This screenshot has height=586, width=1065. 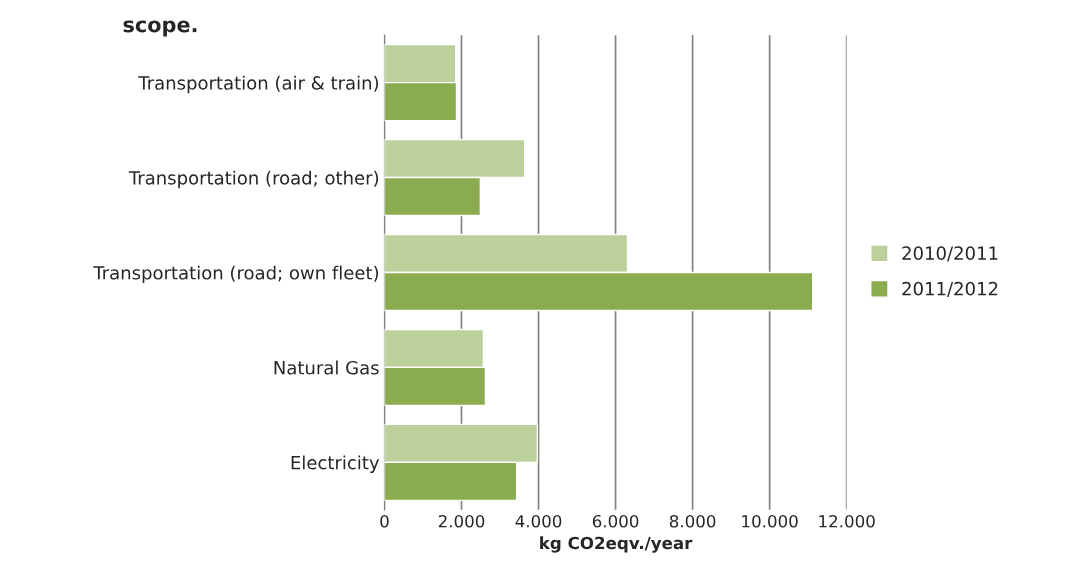 I want to click on y-tick-label: Transportation (road; own fleet), so click(x=236, y=274).